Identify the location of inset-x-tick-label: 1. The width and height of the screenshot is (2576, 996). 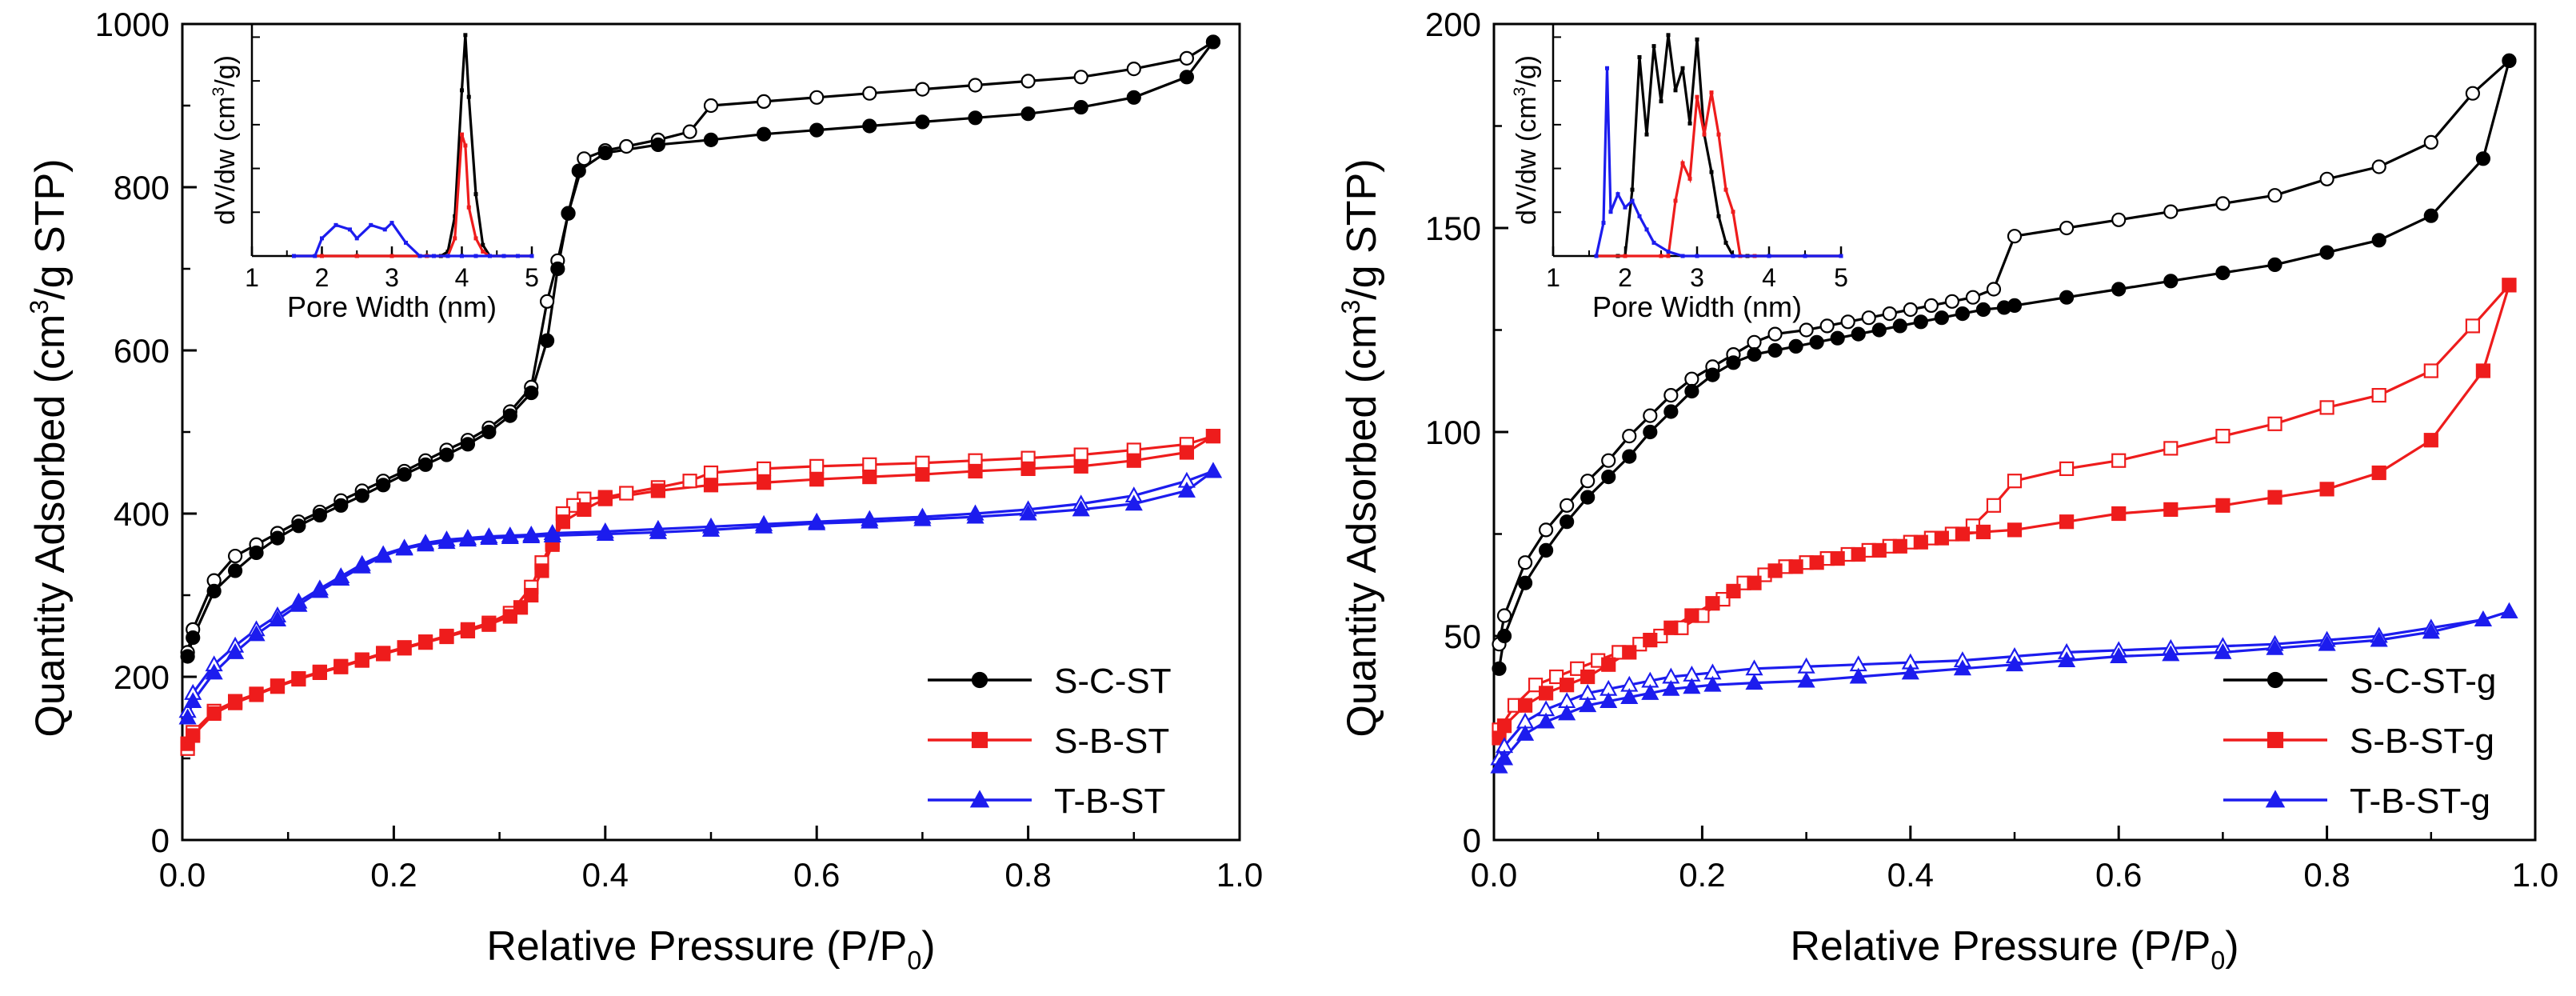
(252, 277).